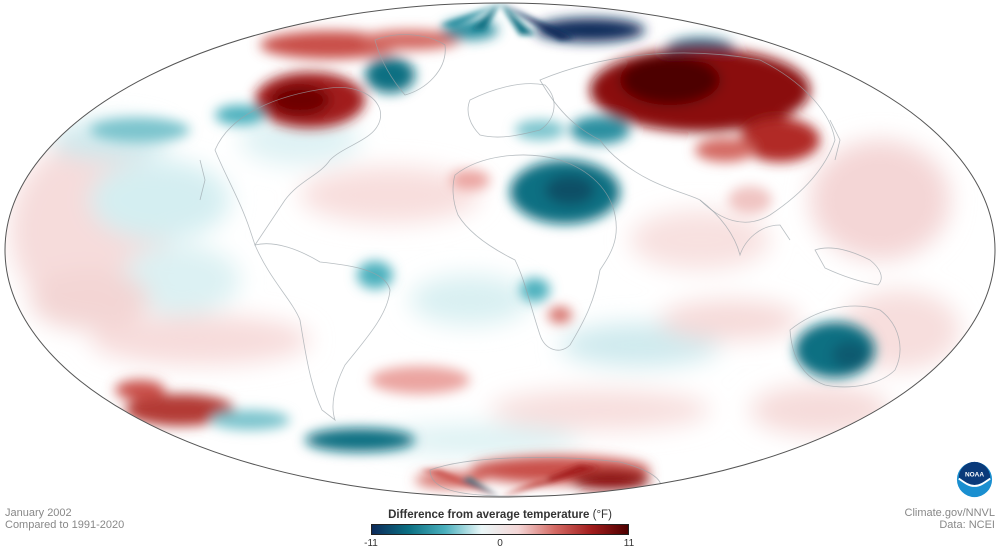 The width and height of the screenshot is (1000, 555). What do you see at coordinates (489, 515) in the screenshot?
I see `legend-title-text: Difference from average temperature` at bounding box center [489, 515].